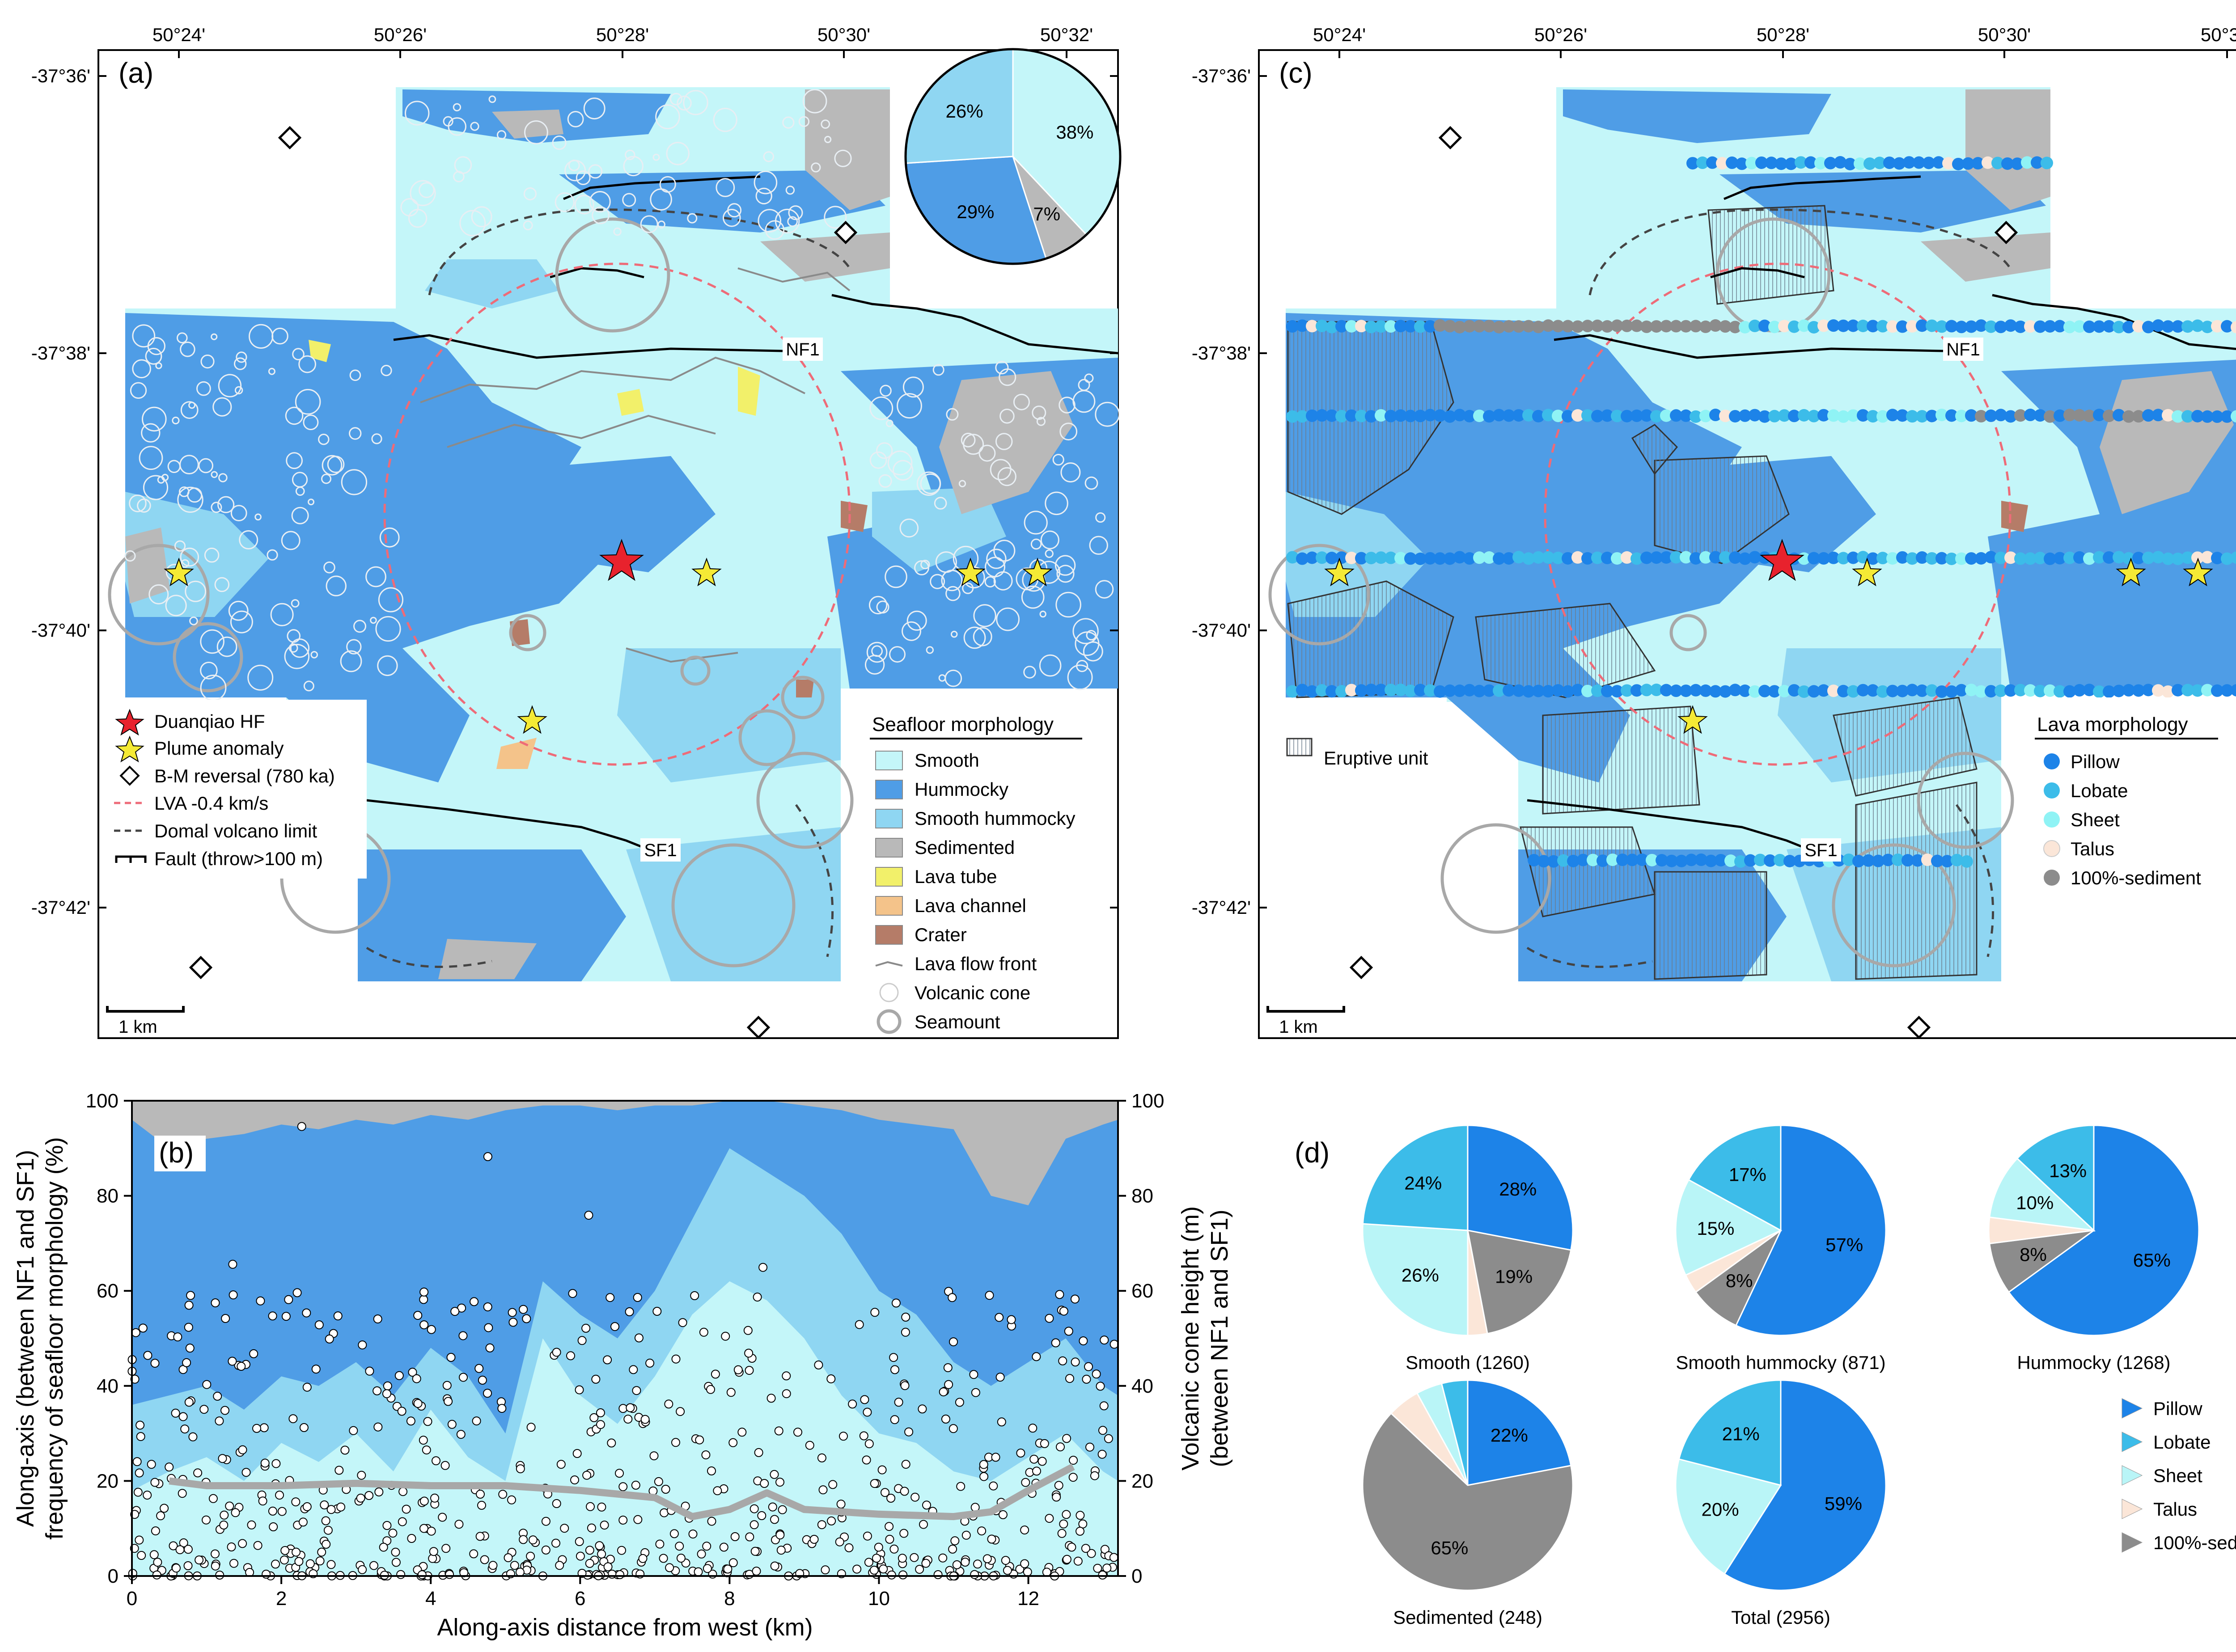 The width and height of the screenshot is (2236, 1652). I want to click on lat-tick-label: -37°36', so click(61, 75).